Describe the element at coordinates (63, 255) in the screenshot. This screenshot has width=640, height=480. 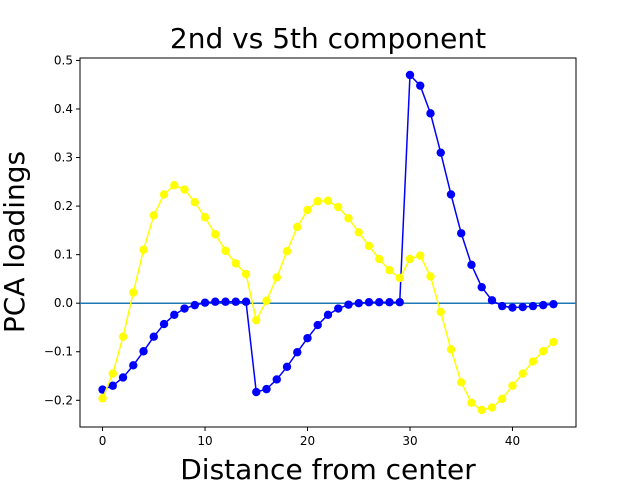
I see `y-tick-label: 0.1` at that location.